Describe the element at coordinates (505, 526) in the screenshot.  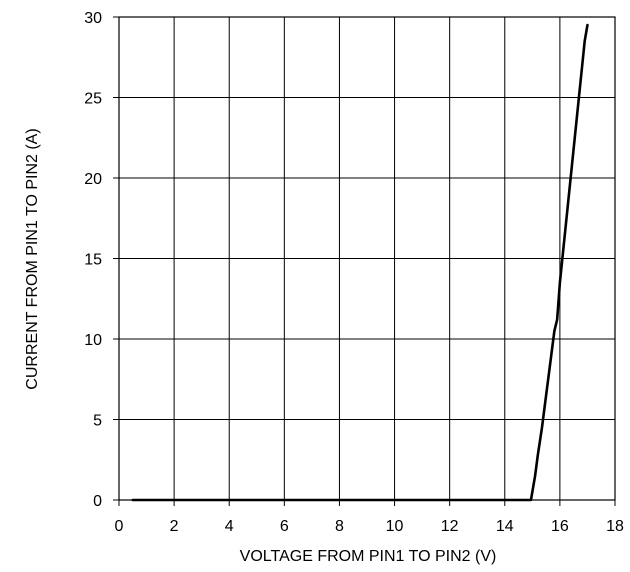
I see `x-tick-label: 14` at that location.